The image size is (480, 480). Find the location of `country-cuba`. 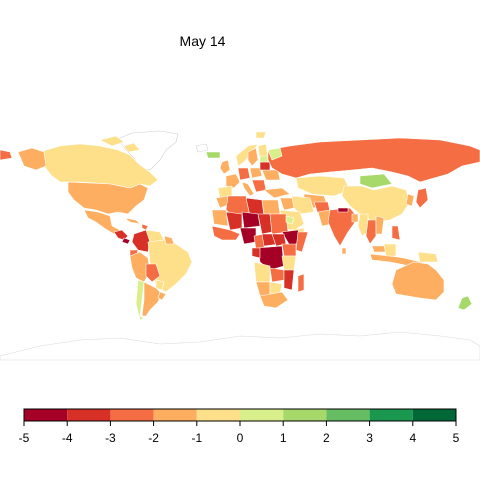

country-cuba is located at coordinates (132, 221).